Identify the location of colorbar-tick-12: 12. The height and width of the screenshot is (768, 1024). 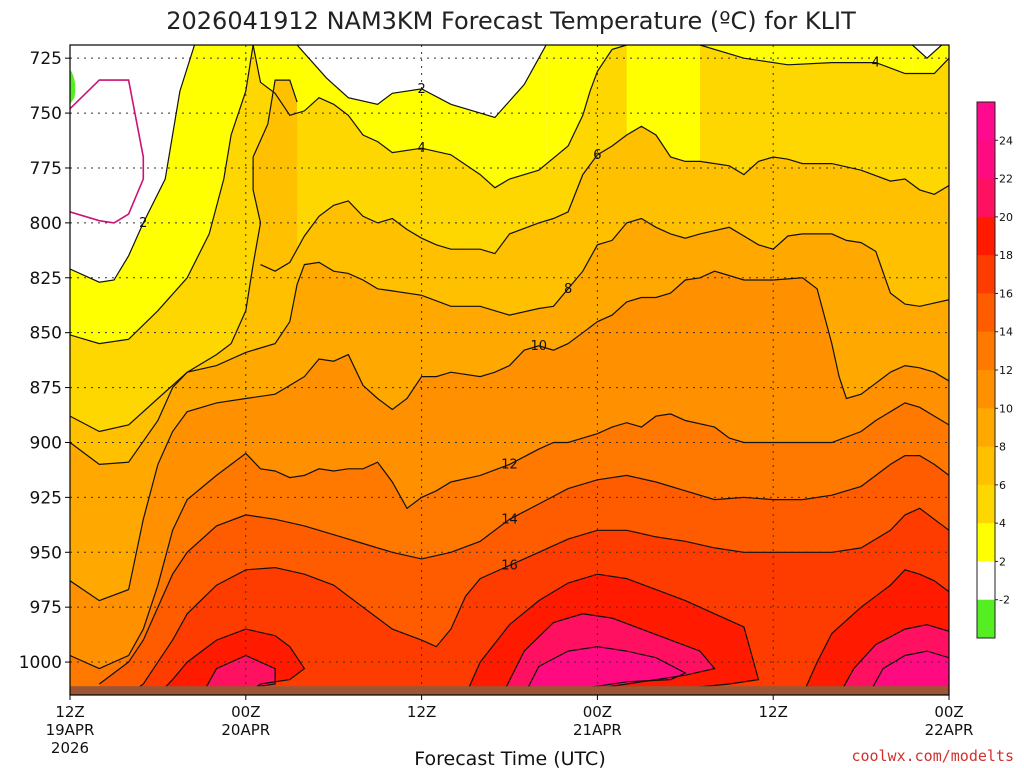
(1006, 370).